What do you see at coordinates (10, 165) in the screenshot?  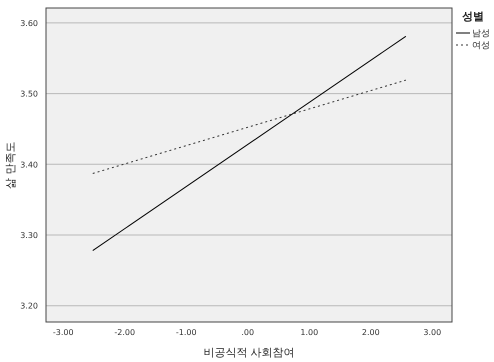 I see `y-axis-title: 삶 만족도` at bounding box center [10, 165].